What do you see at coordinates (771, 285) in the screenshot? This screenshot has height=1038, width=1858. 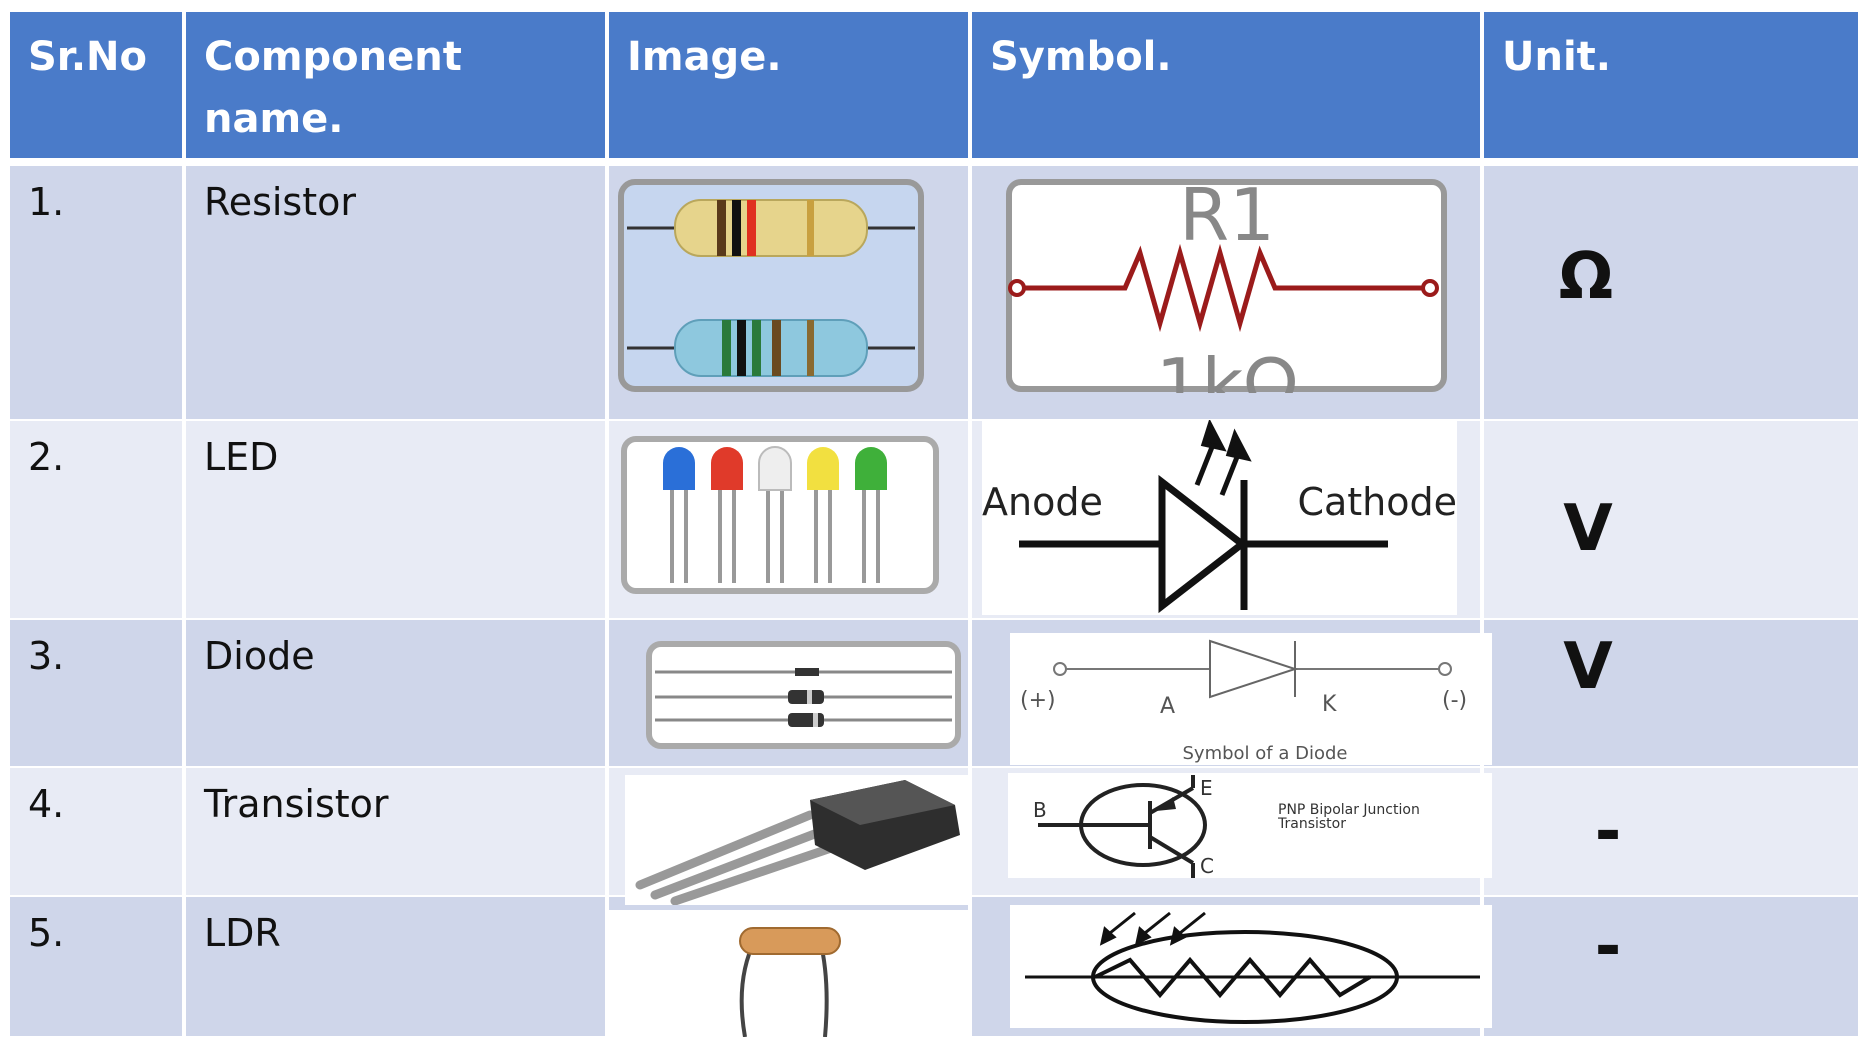 I see `resistor-image` at bounding box center [771, 285].